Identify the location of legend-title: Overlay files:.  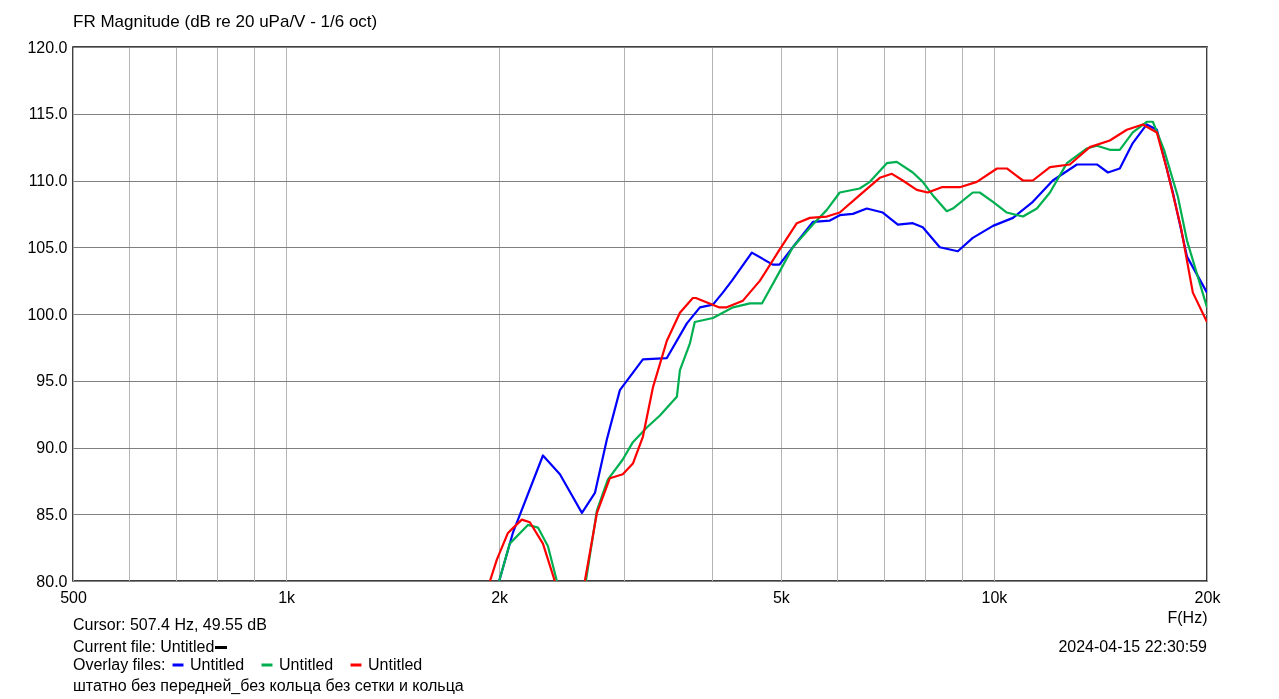
(119, 664).